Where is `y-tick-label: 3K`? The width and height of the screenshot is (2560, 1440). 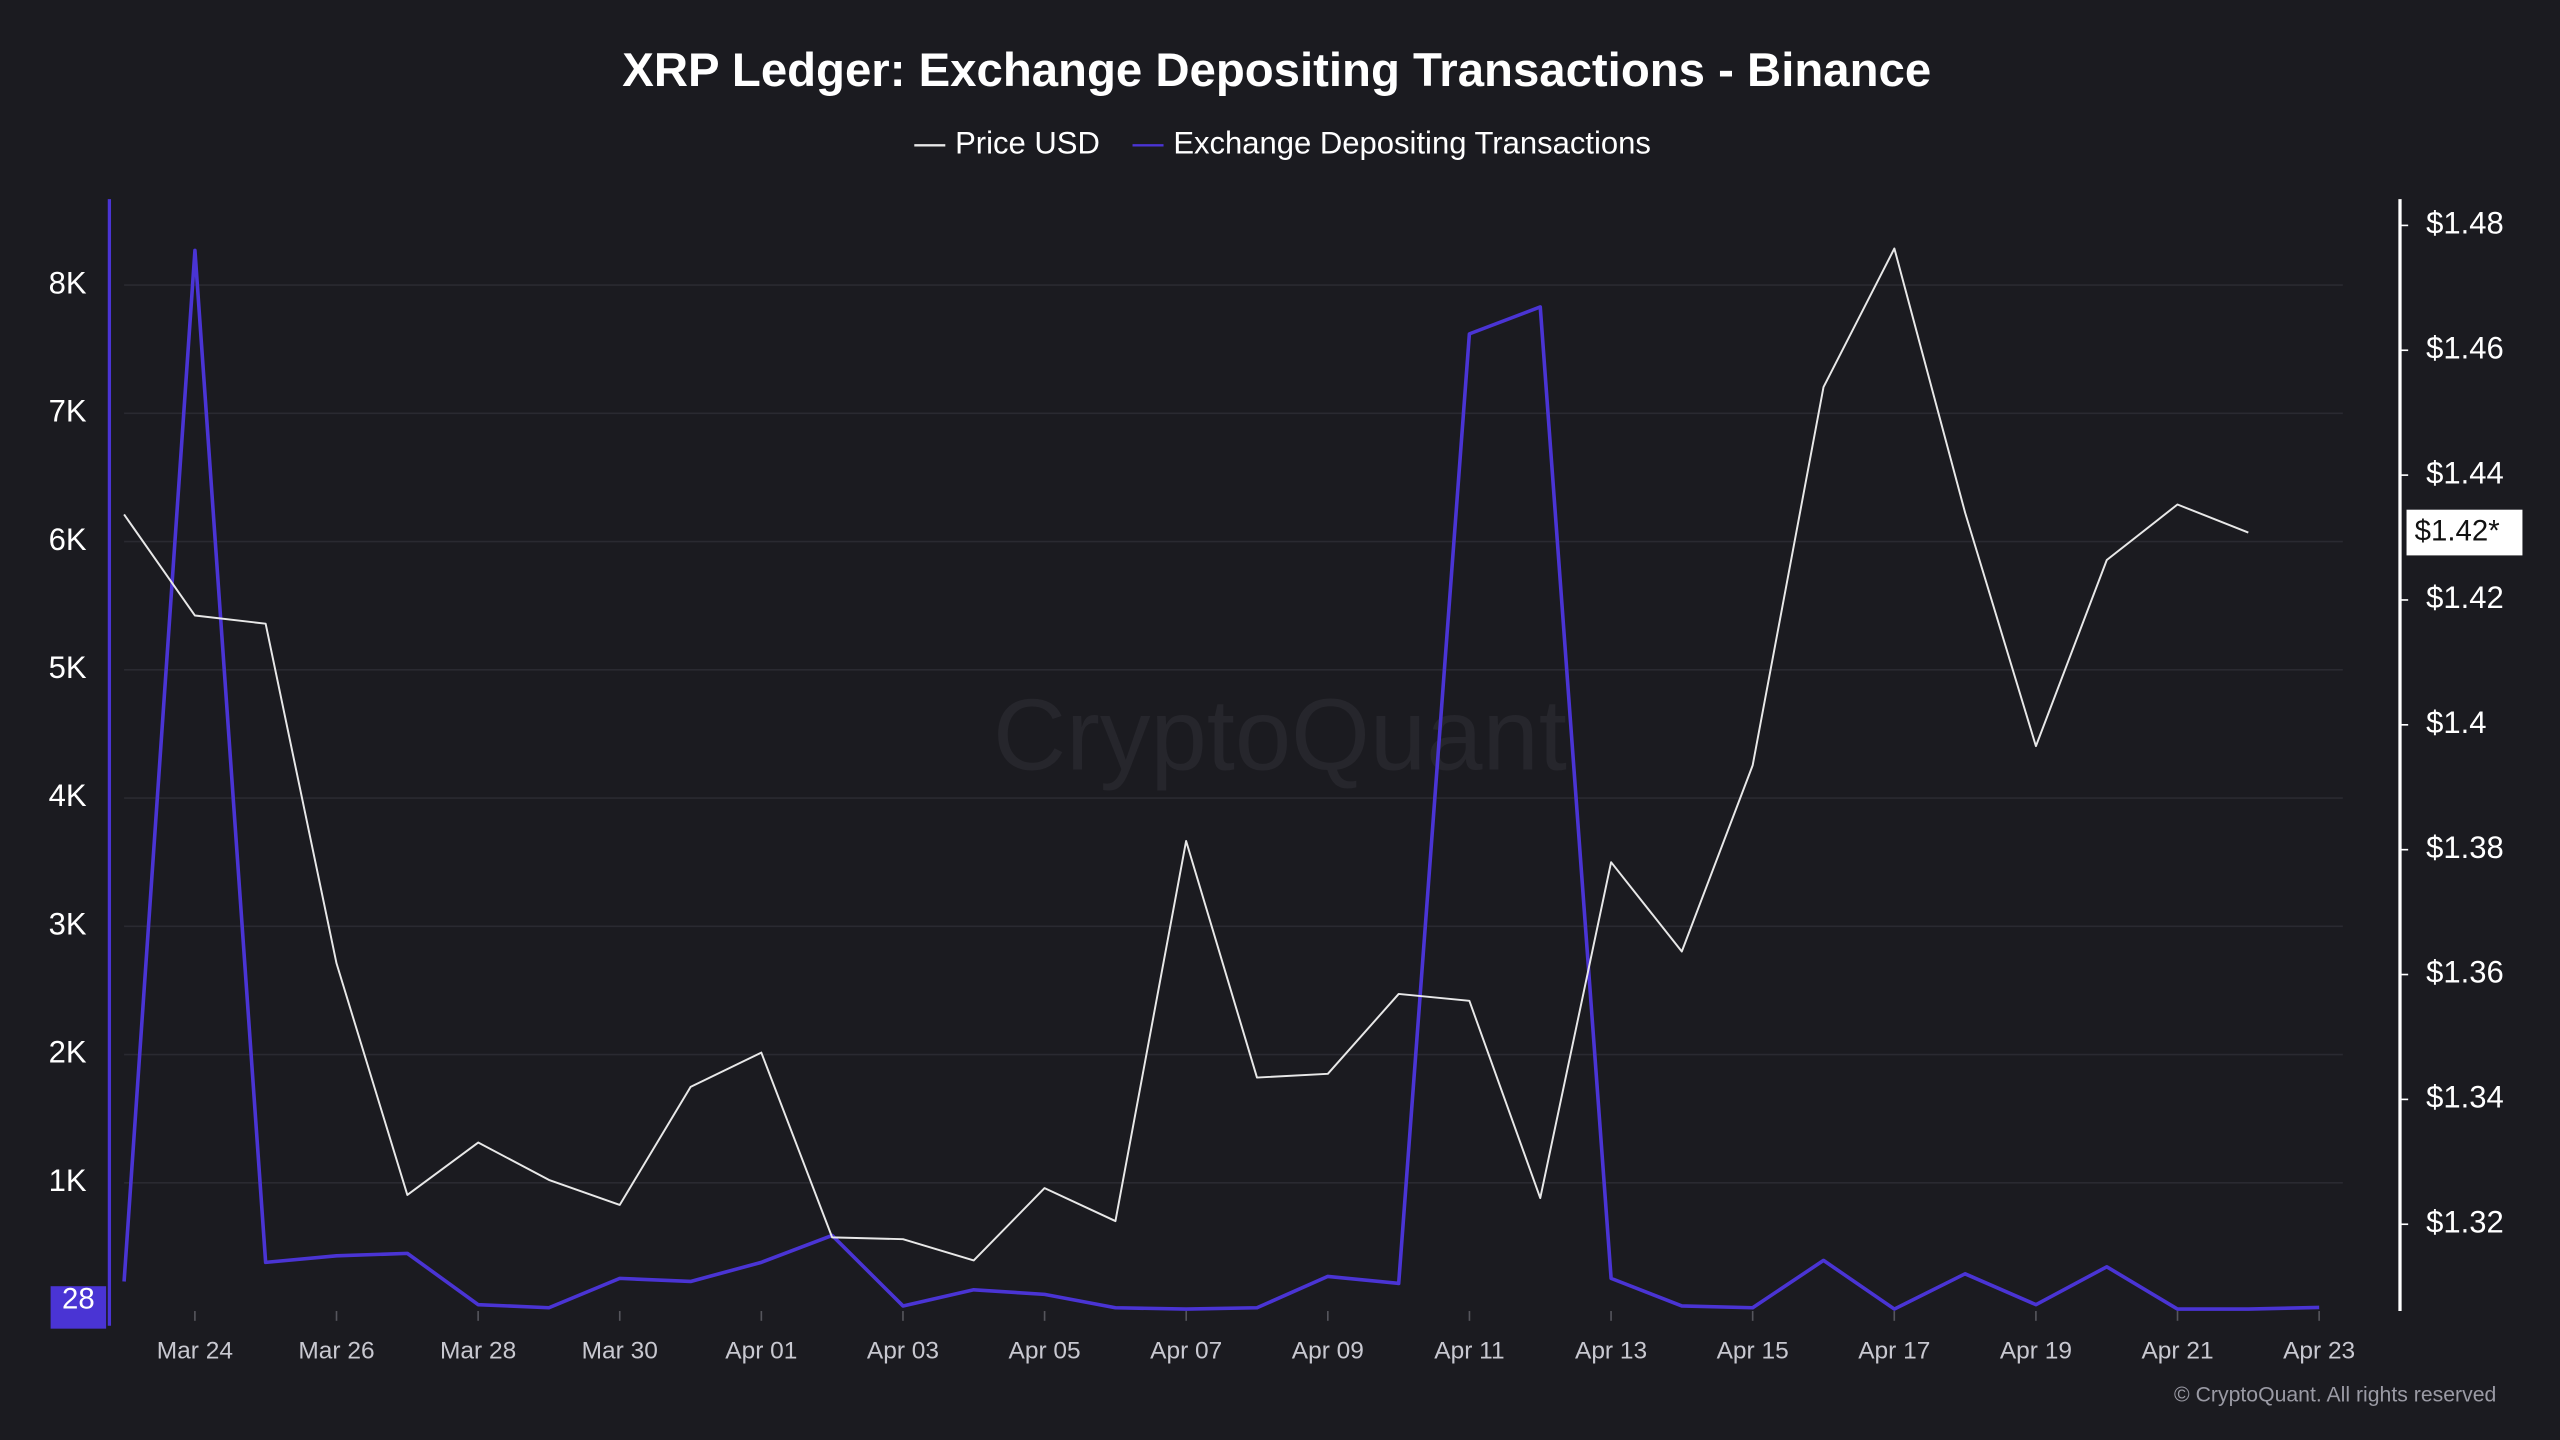
y-tick-label: 3K is located at coordinates (68, 923).